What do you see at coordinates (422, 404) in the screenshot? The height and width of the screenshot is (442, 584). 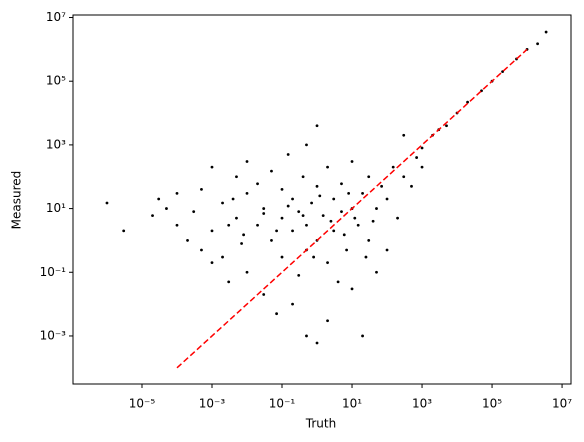 I see `x-tick-label: 10³` at bounding box center [422, 404].